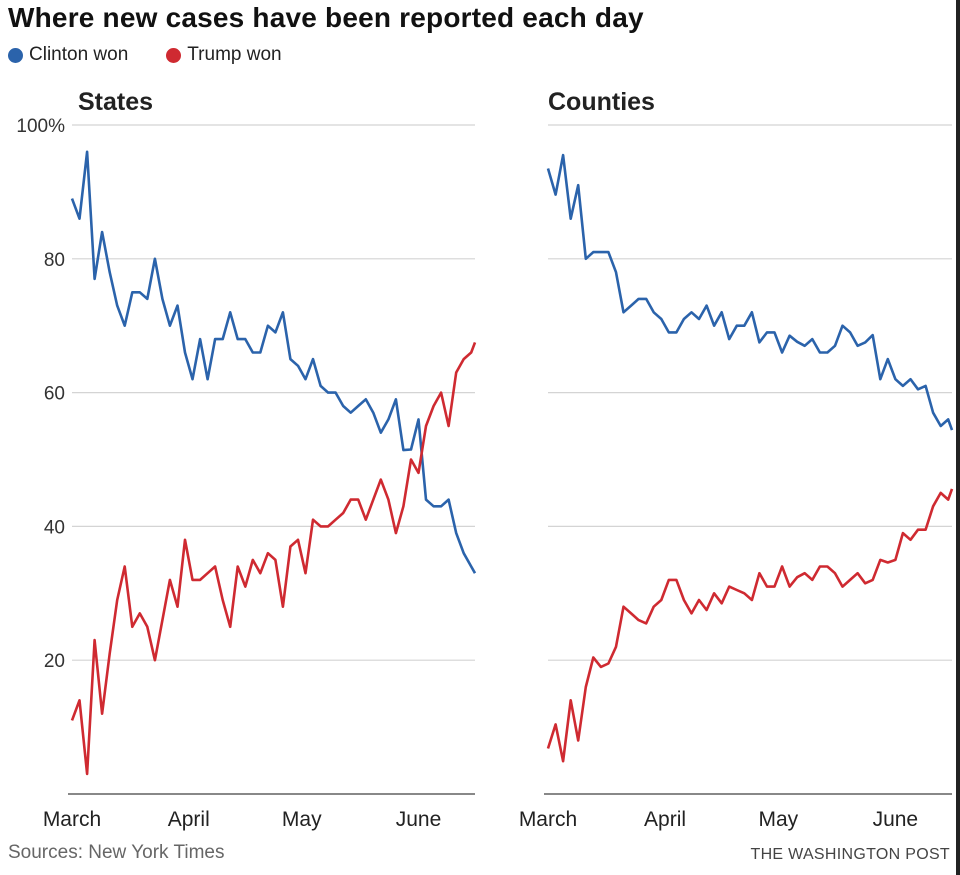 Image resolution: width=960 pixels, height=875 pixels. Describe the element at coordinates (15, 55) in the screenshot. I see `legend-swatch-blue` at that location.